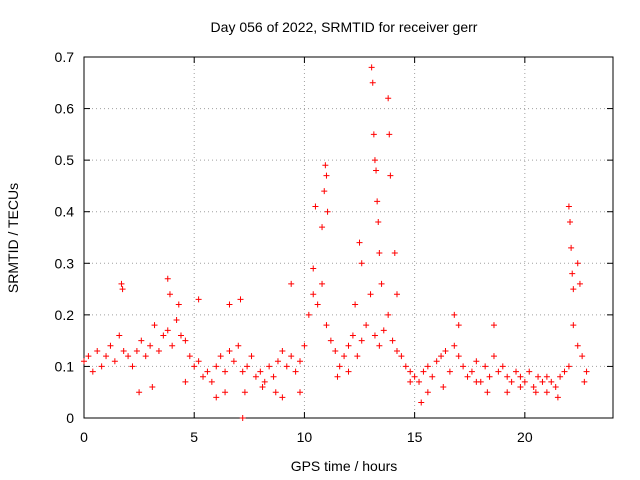  I want to click on x-tick-label: 15, so click(415, 437).